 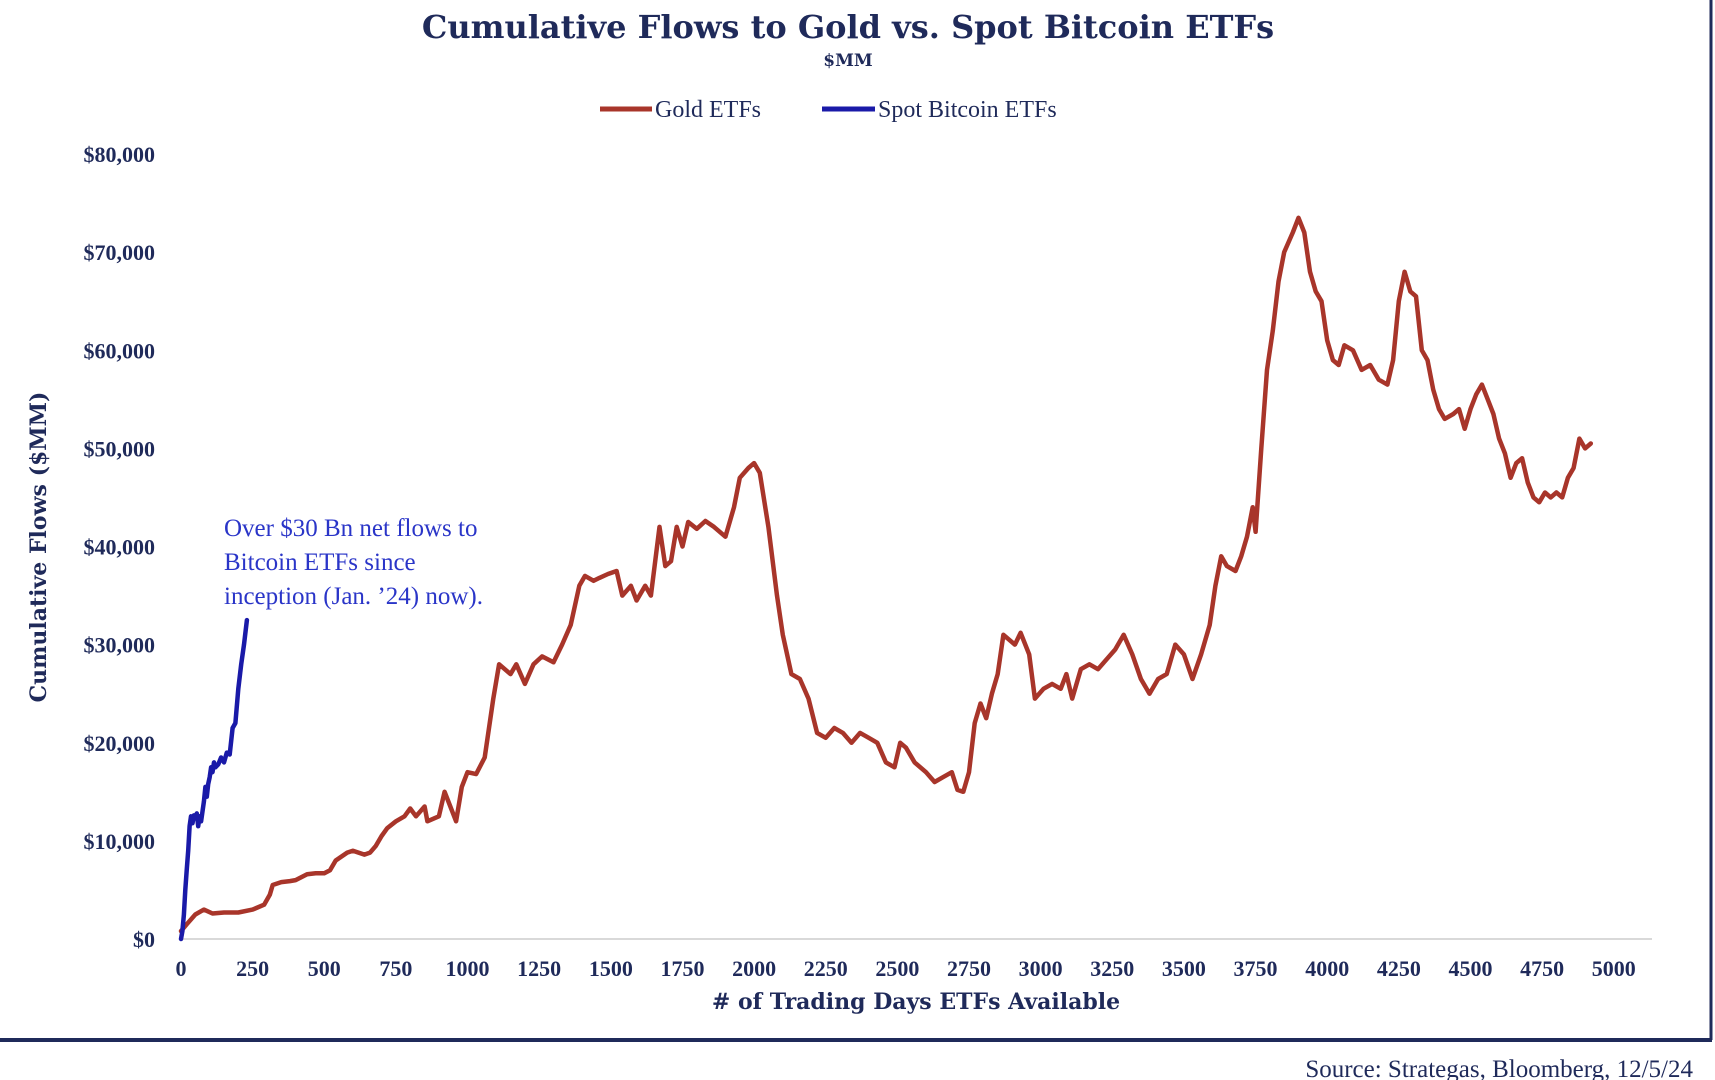 What do you see at coordinates (324, 968) in the screenshot?
I see `x-tick-label: 500` at bounding box center [324, 968].